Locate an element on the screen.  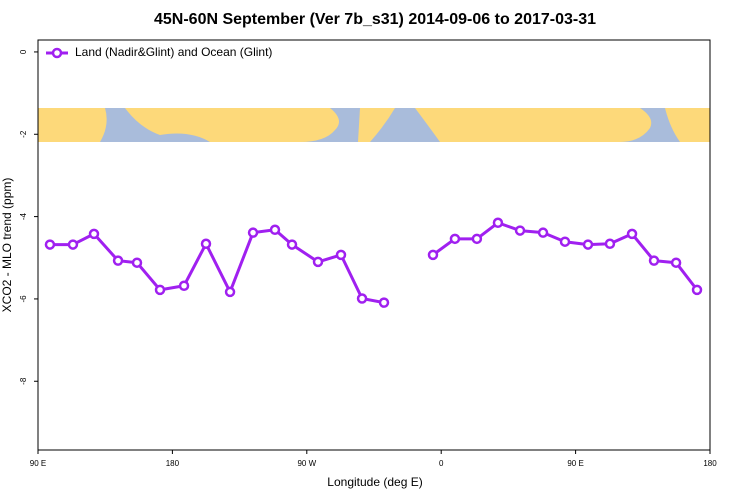
y-tick-label: -2 is located at coordinates (23, 134).